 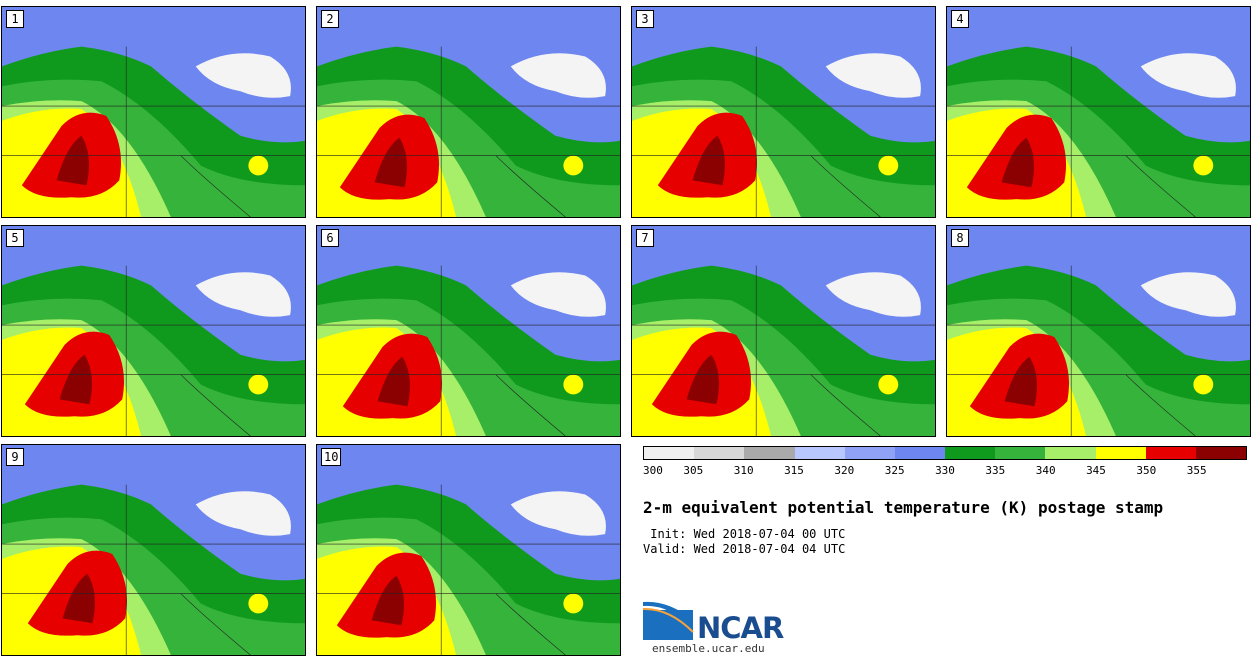 What do you see at coordinates (468, 550) in the screenshot?
I see `map-panel: 10` at bounding box center [468, 550].